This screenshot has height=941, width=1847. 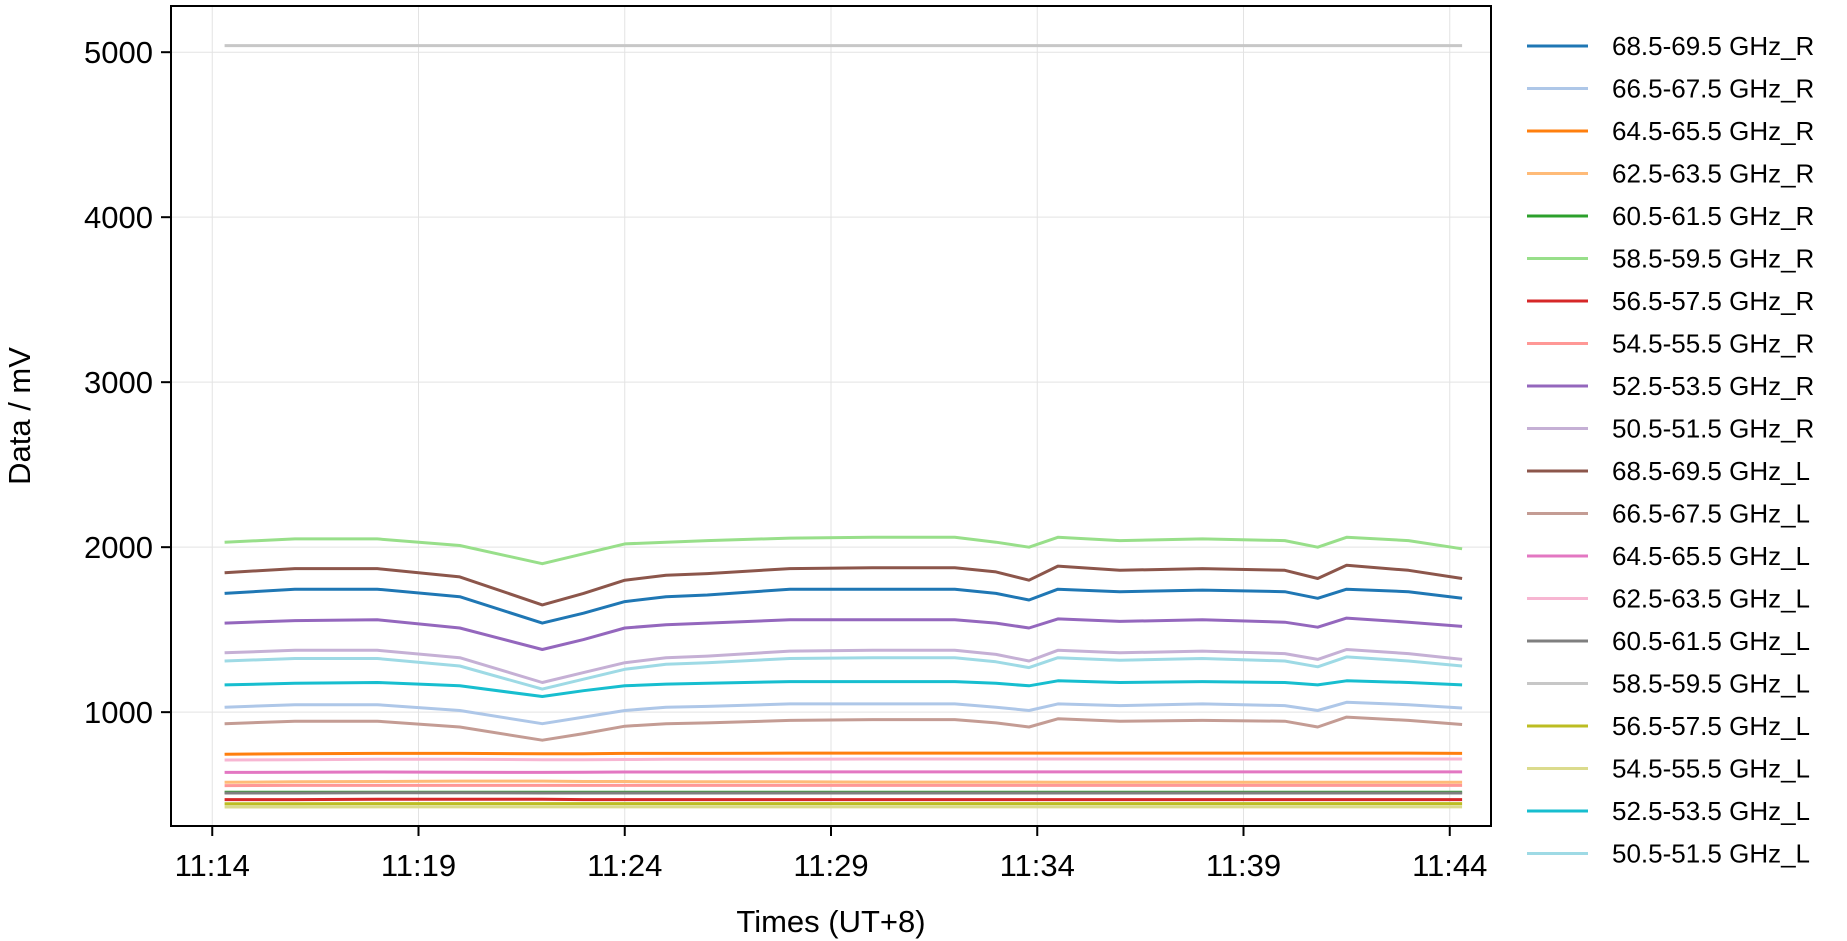 I want to click on legend-label: 66.5-67.5 GHz_R, so click(x=1713, y=89).